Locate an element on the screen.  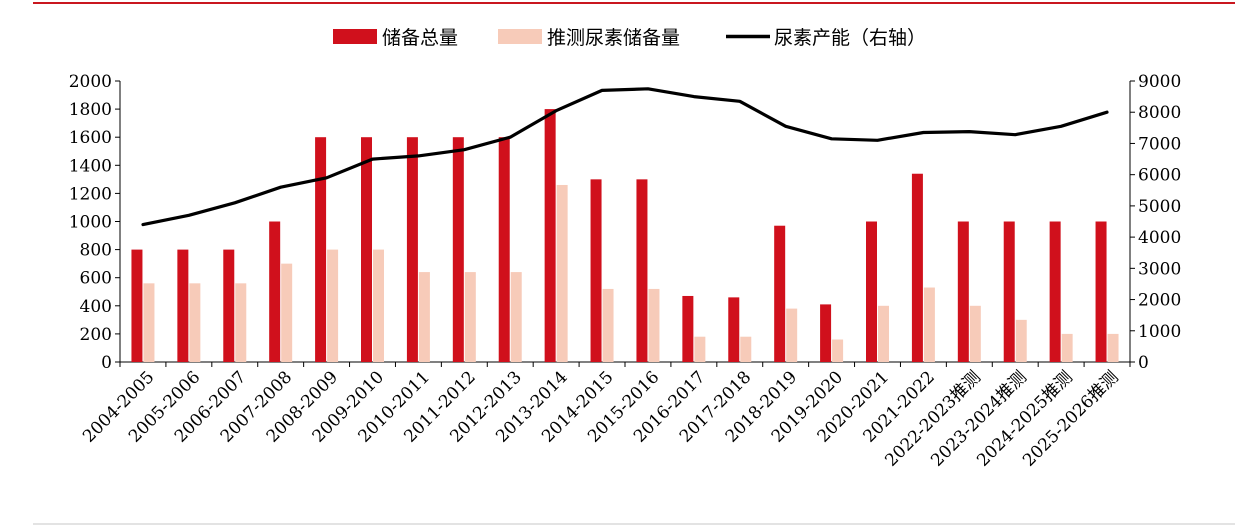
y-left-tick-label: 1000 is located at coordinates (90, 223).